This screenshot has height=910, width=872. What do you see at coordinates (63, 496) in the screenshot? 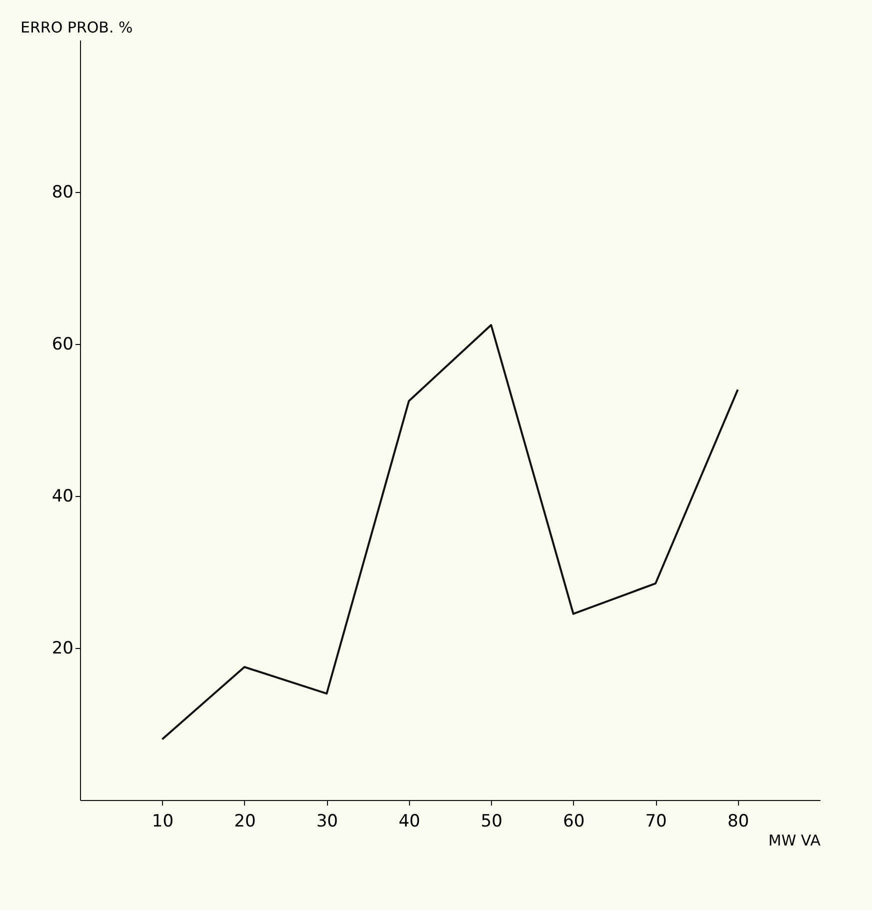
I see `y-tick-label: 40` at bounding box center [63, 496].